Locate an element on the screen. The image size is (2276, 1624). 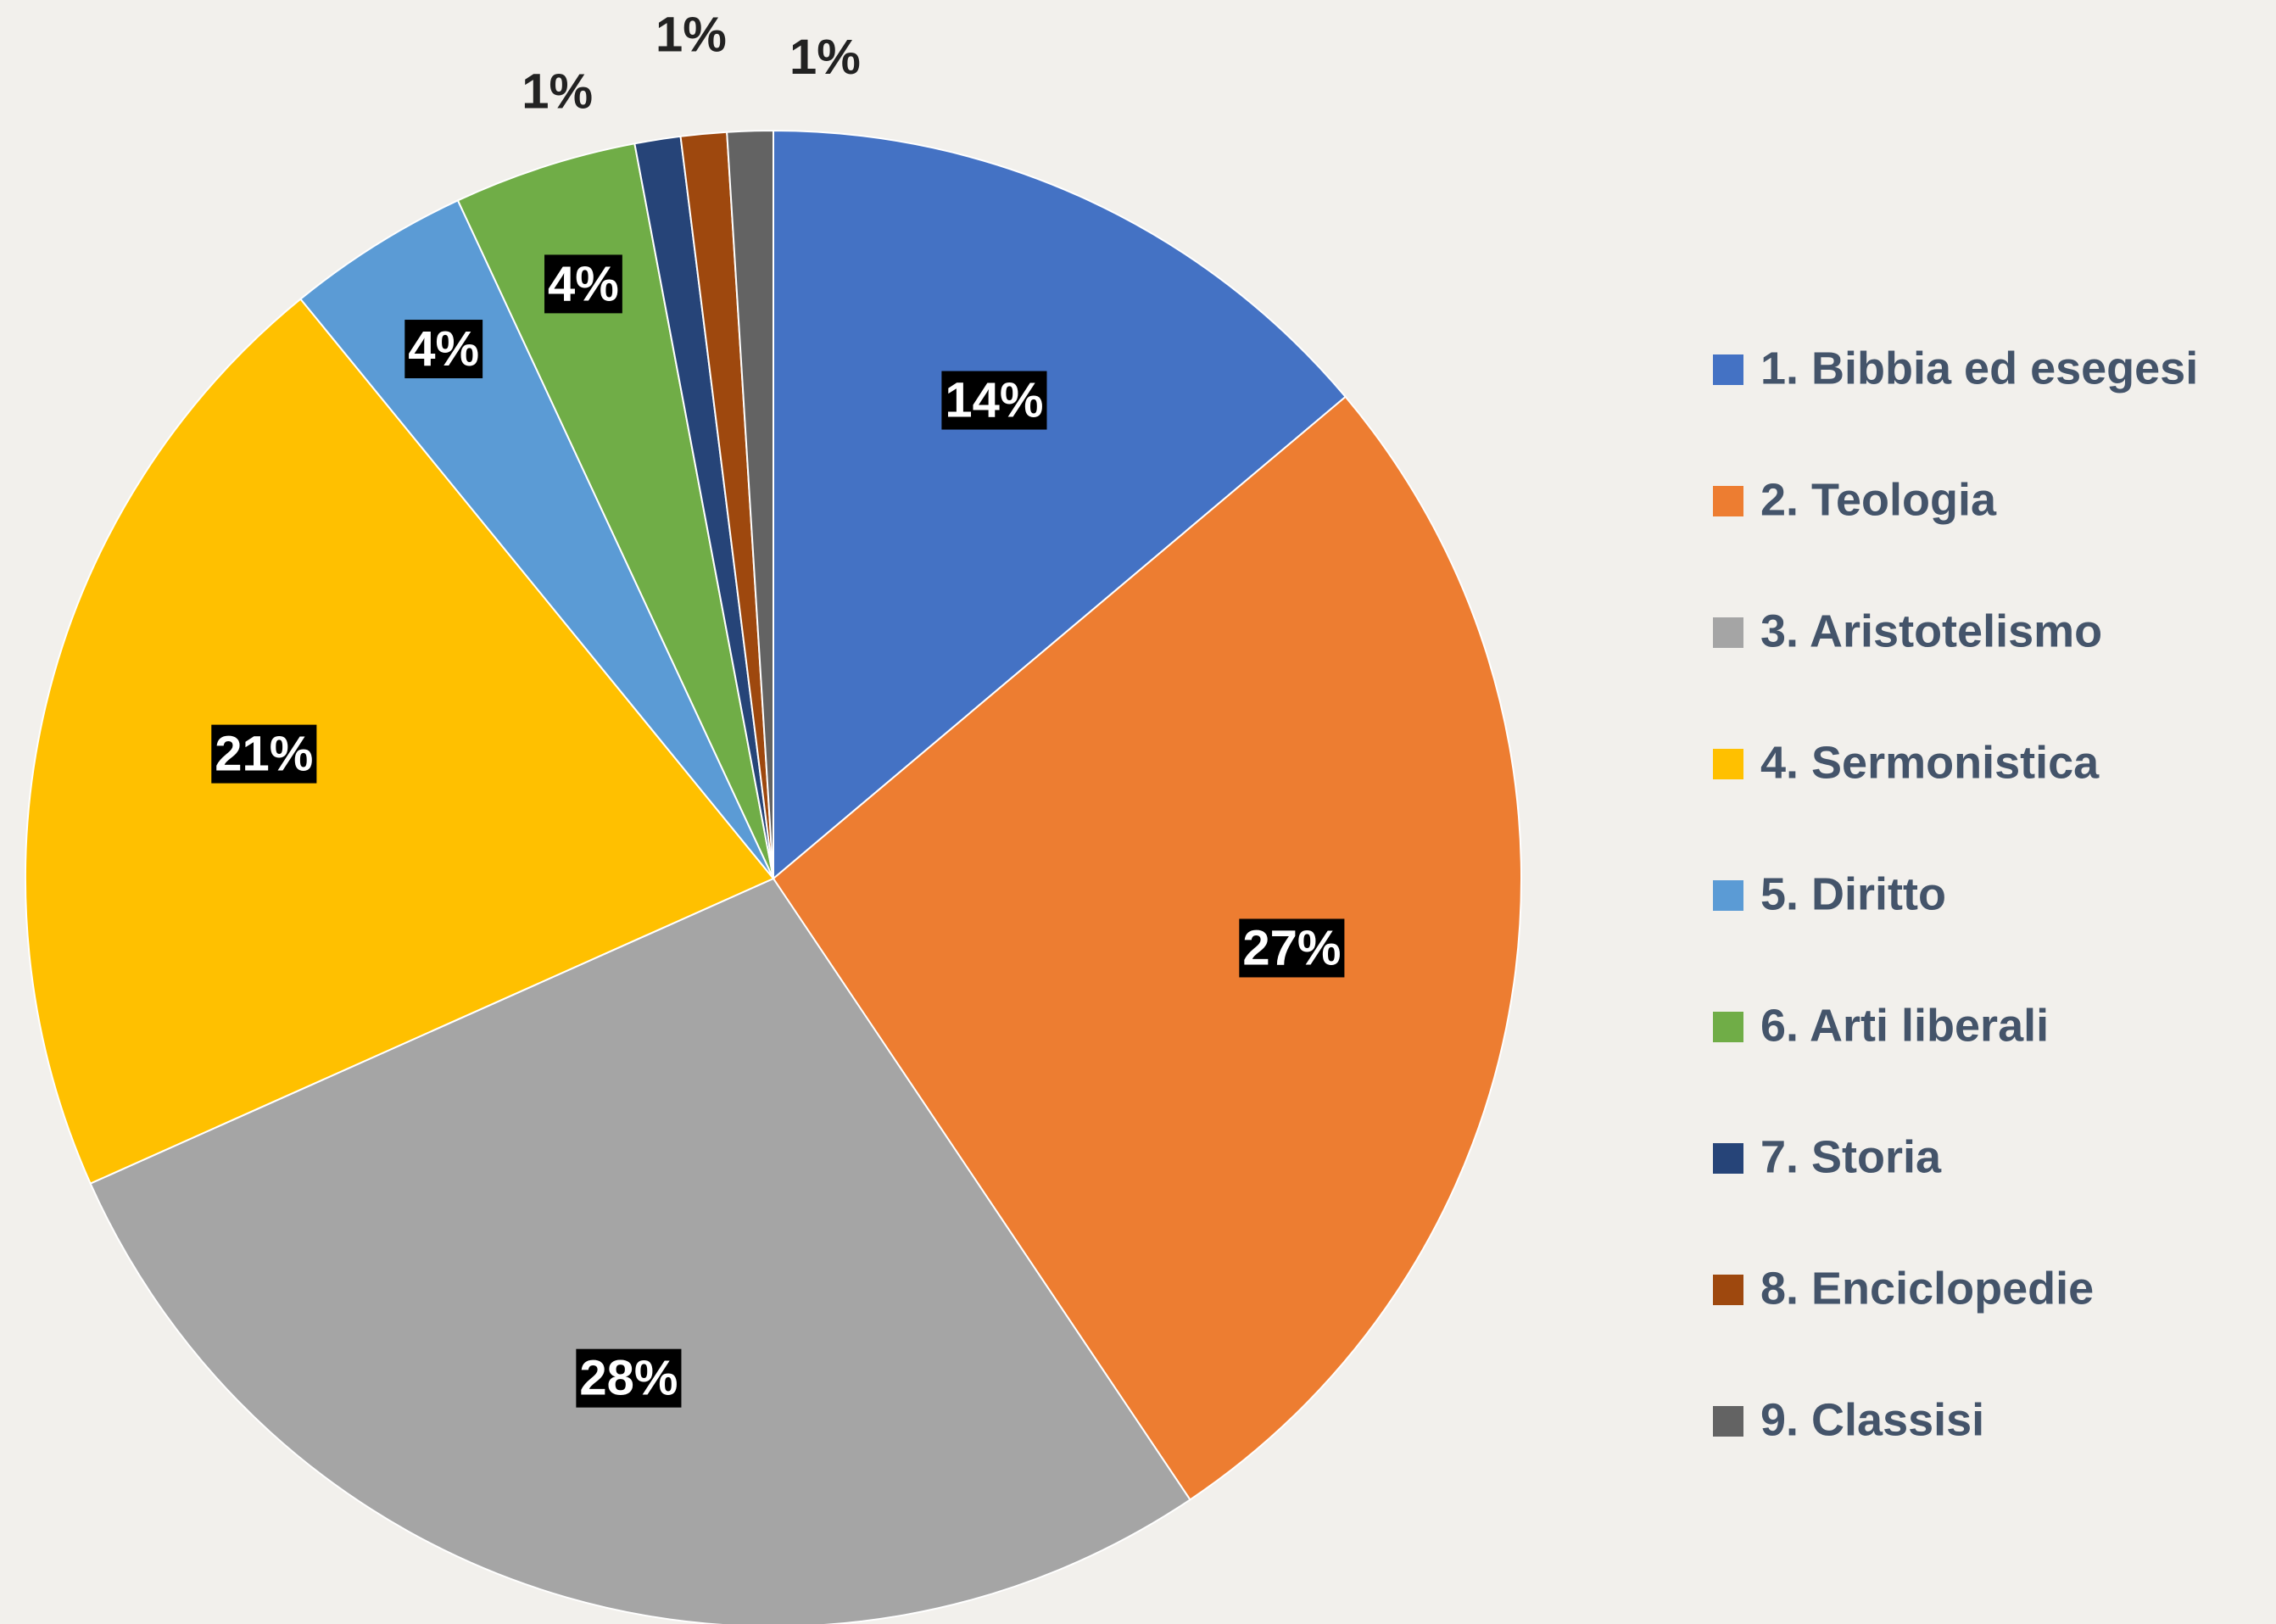
legend-label: 6. Arti liberali is located at coordinates (1905, 1025).